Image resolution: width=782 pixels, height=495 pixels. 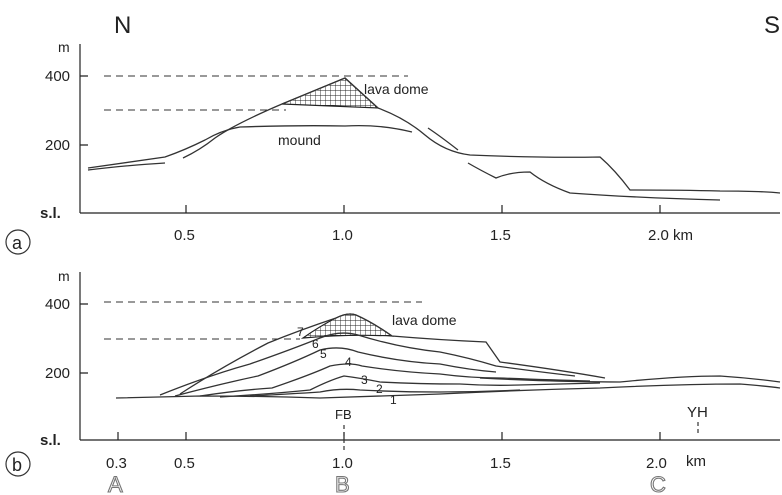 What do you see at coordinates (50, 213) in the screenshot?
I see `panel-a-ytick-sl: s.l.` at bounding box center [50, 213].